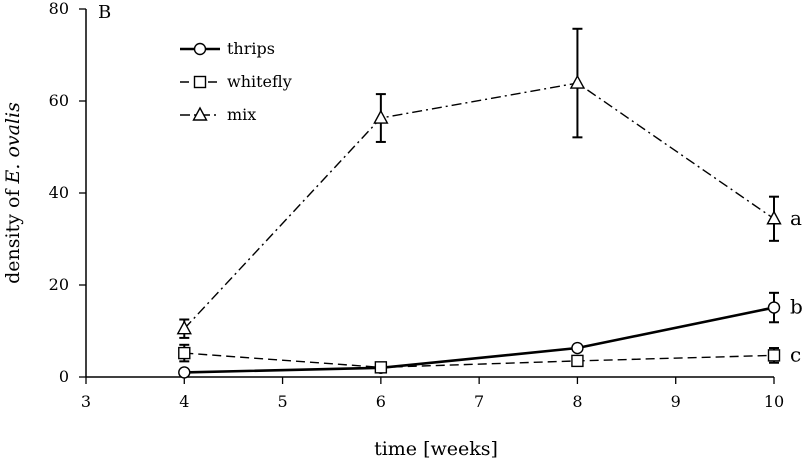  I want to click on y-tick-label: 40, so click(59, 192).